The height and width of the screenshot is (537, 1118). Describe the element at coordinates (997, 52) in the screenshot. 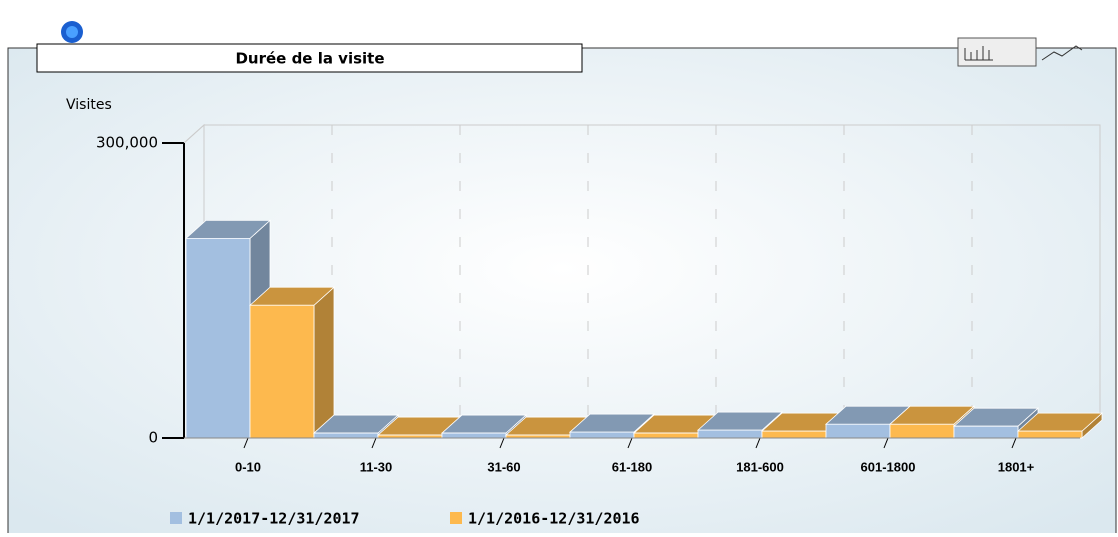

I see `chart-switch` at that location.